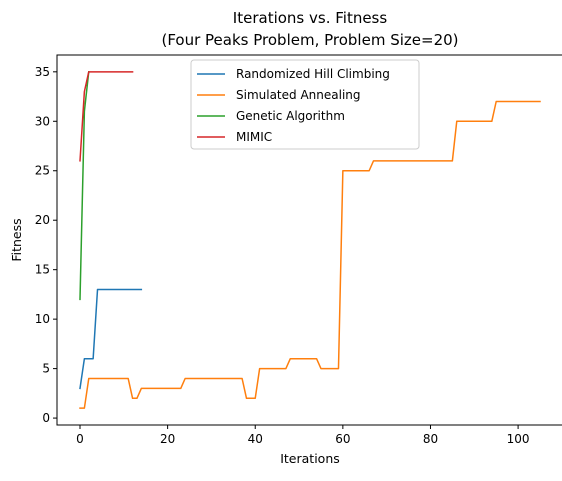 The height and width of the screenshot is (481, 562). Describe the element at coordinates (42, 319) in the screenshot. I see `y-tick-label-2: 10` at that location.